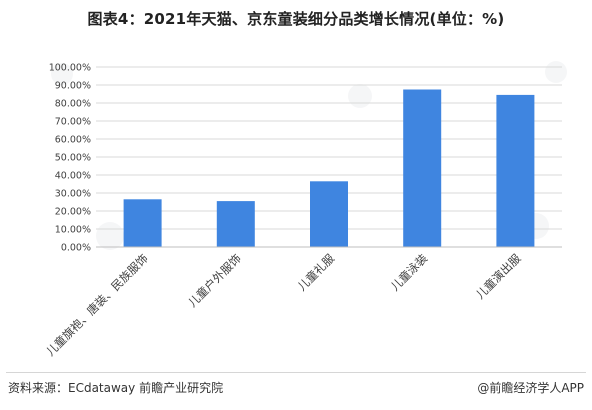 The image size is (592, 410). Describe the element at coordinates (73, 212) in the screenshot. I see `y-tick-label: 20.00%` at that location.